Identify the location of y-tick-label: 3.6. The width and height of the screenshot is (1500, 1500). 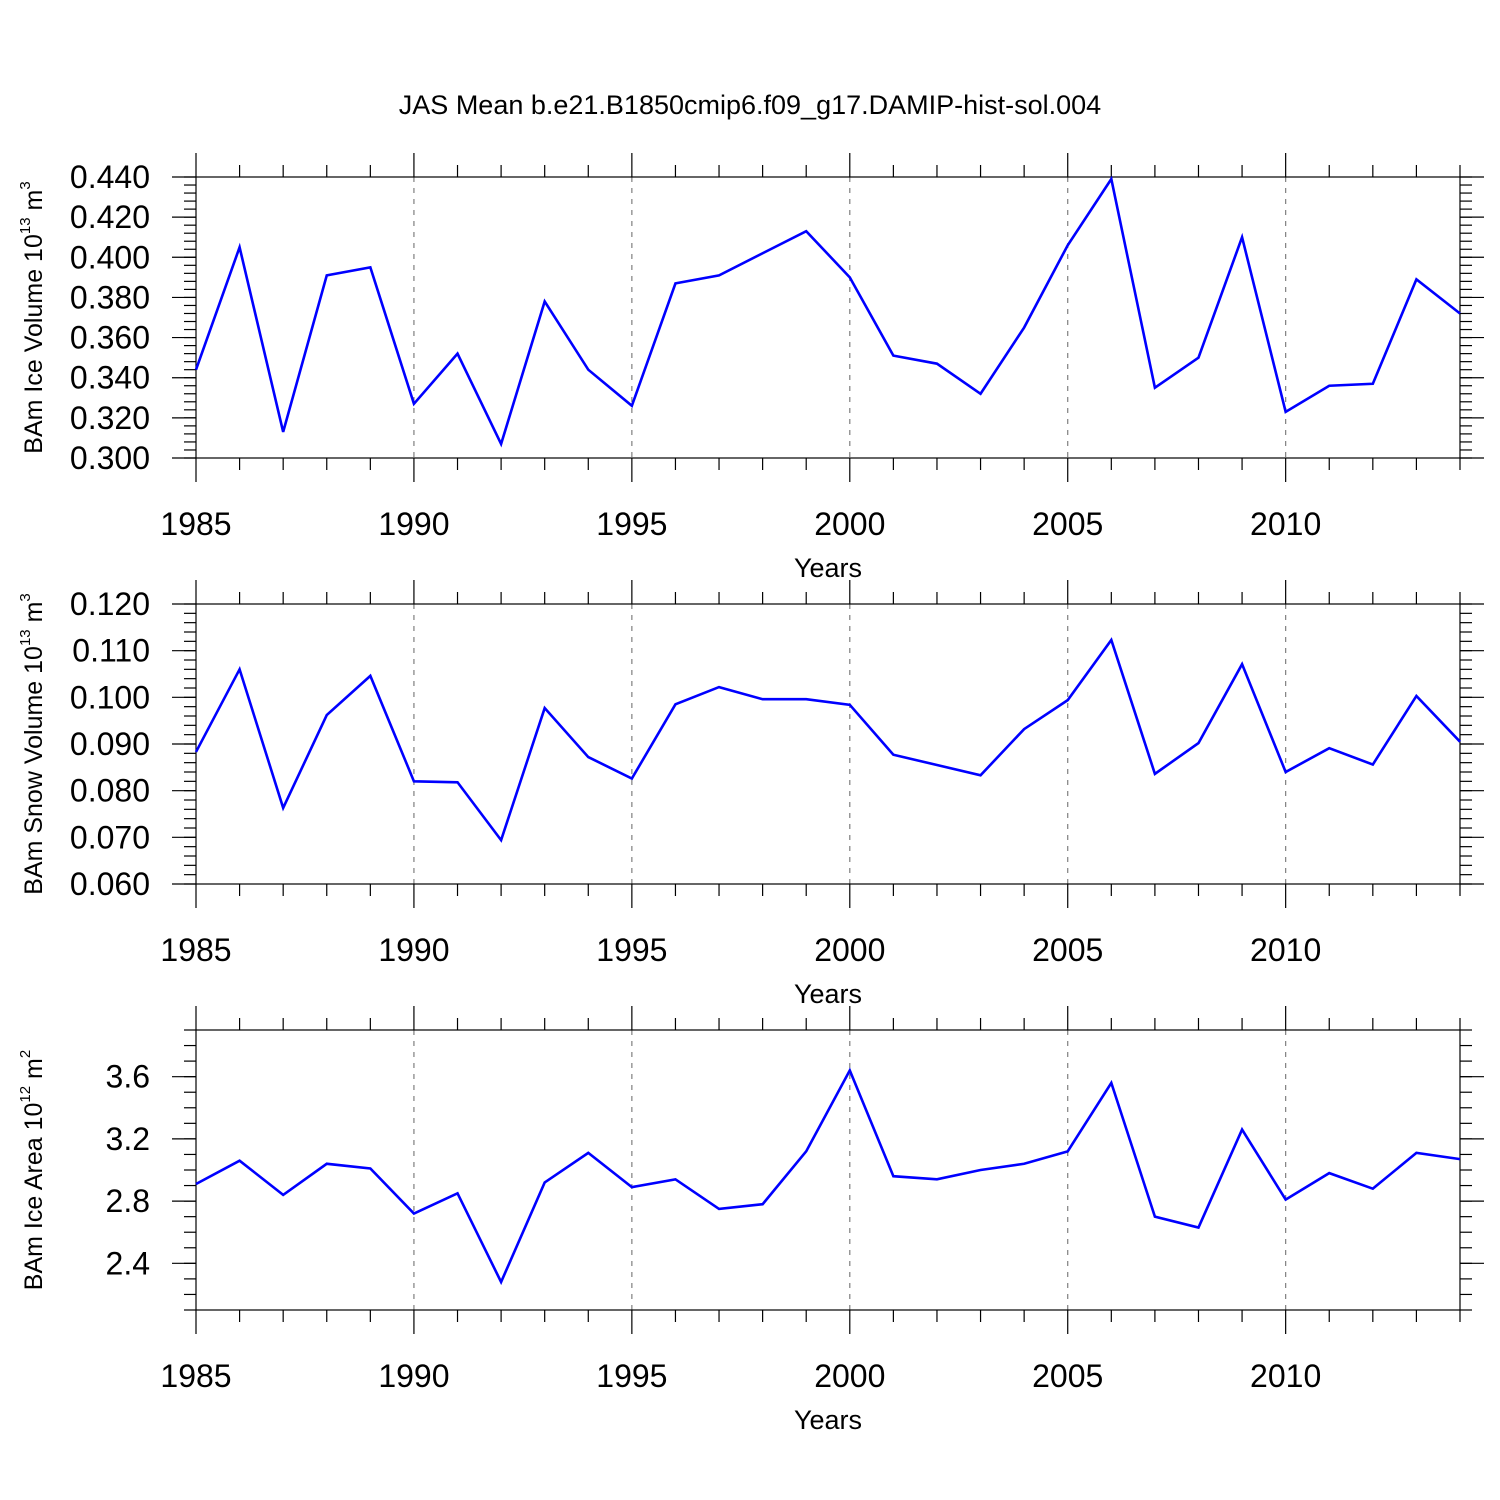
(128, 1077).